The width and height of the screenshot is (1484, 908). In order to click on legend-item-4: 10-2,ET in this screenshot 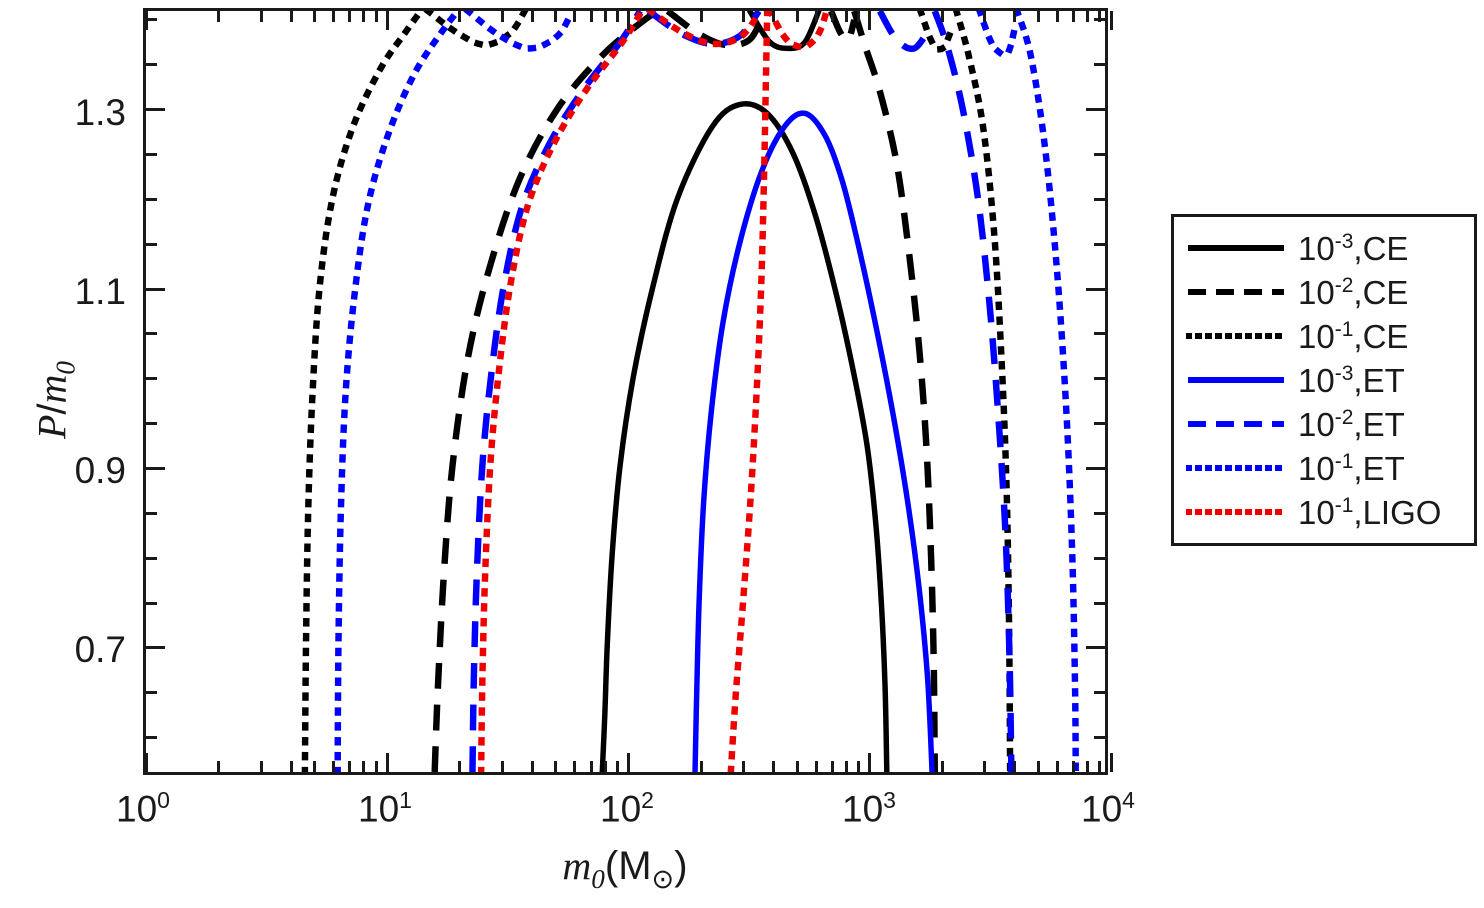, I will do `click(1324, 424)`.